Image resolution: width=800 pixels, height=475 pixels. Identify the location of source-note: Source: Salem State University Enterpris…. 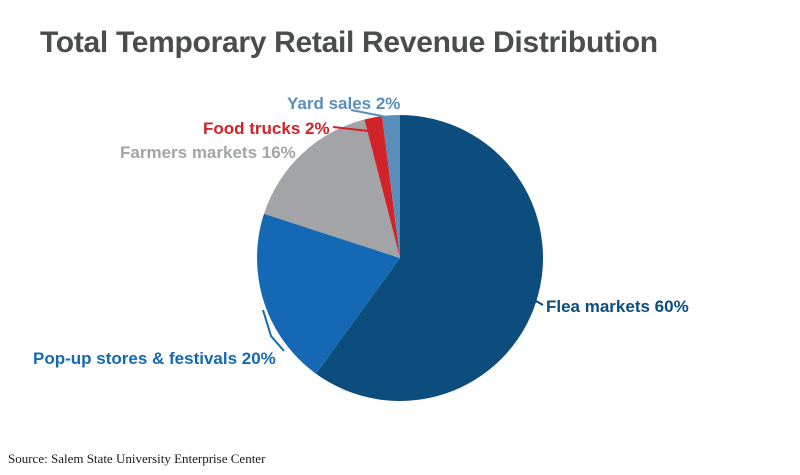
(137, 458).